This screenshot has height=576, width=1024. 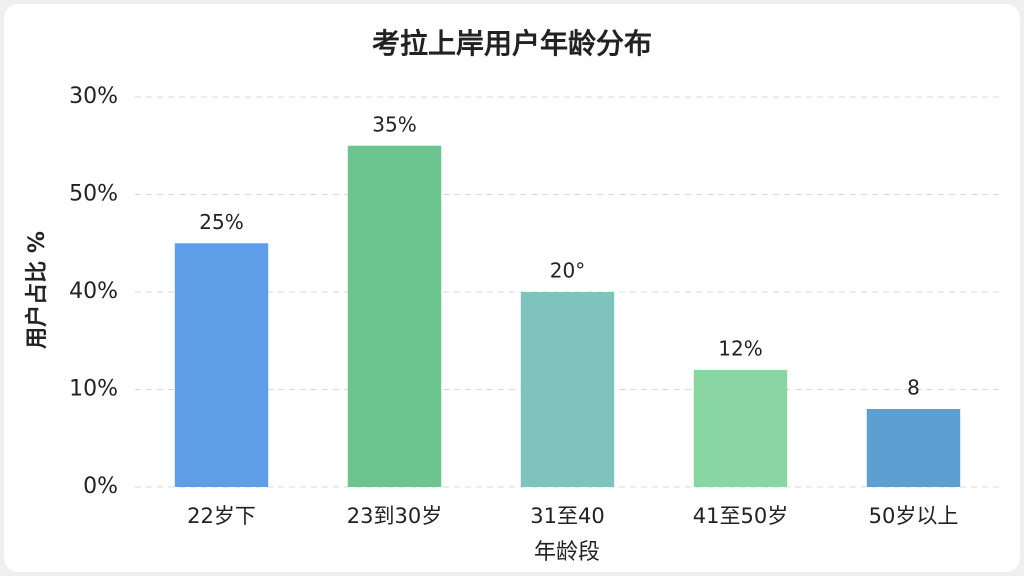 I want to click on y-tick-label: 40%, so click(x=93, y=291).